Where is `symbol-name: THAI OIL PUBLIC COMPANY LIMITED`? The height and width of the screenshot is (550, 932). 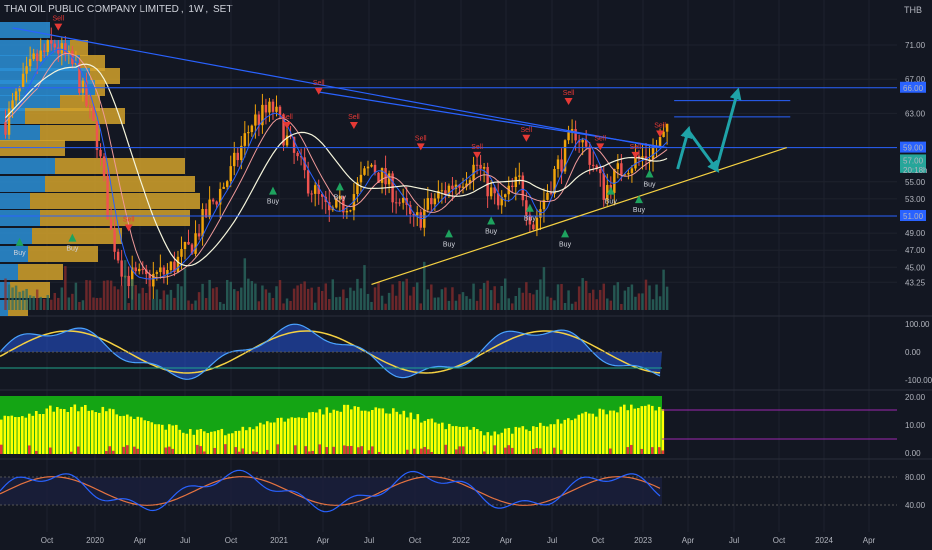
symbol-name: THAI OIL PUBLIC COMPANY LIMITED is located at coordinates (91, 9).